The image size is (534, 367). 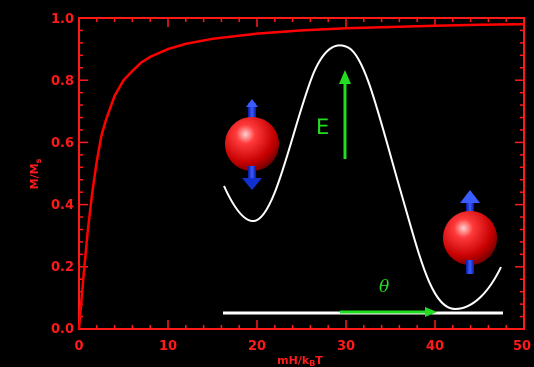 What do you see at coordinates (322, 127) in the screenshot?
I see `energy-label: E` at bounding box center [322, 127].